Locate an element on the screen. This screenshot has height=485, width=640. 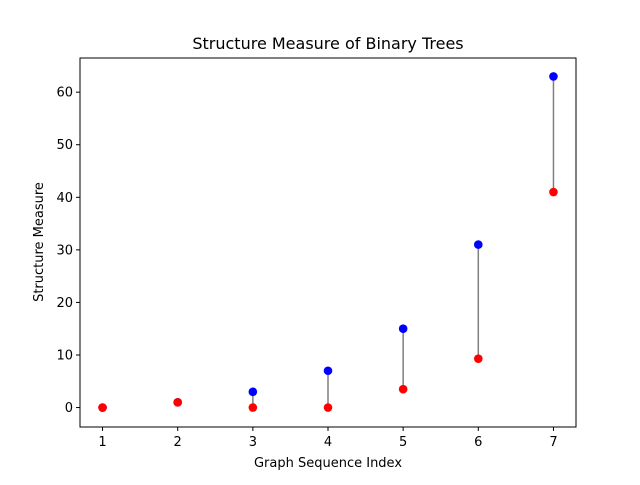
x-tick-label: 6 is located at coordinates (478, 442).